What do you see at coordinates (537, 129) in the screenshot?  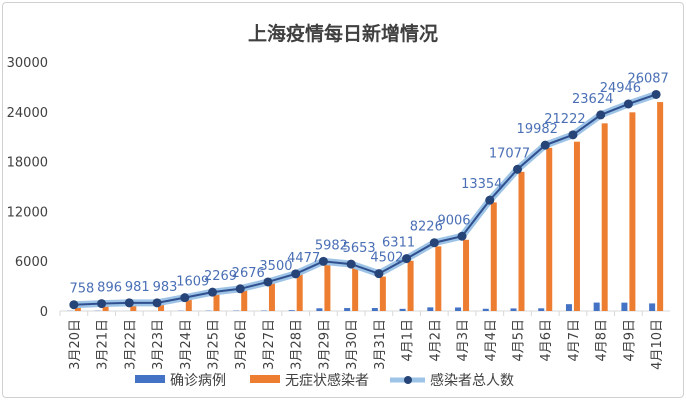 I see `data-label: 19982` at bounding box center [537, 129].